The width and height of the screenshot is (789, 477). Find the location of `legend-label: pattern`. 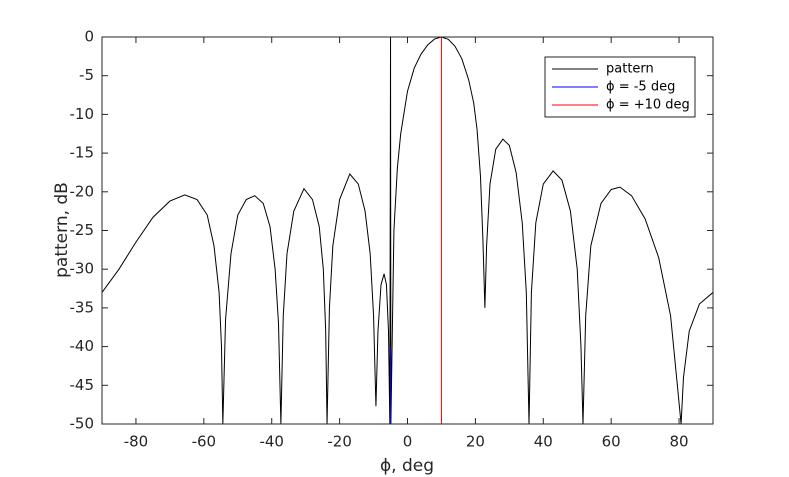

legend-label: pattern is located at coordinates (630, 69).